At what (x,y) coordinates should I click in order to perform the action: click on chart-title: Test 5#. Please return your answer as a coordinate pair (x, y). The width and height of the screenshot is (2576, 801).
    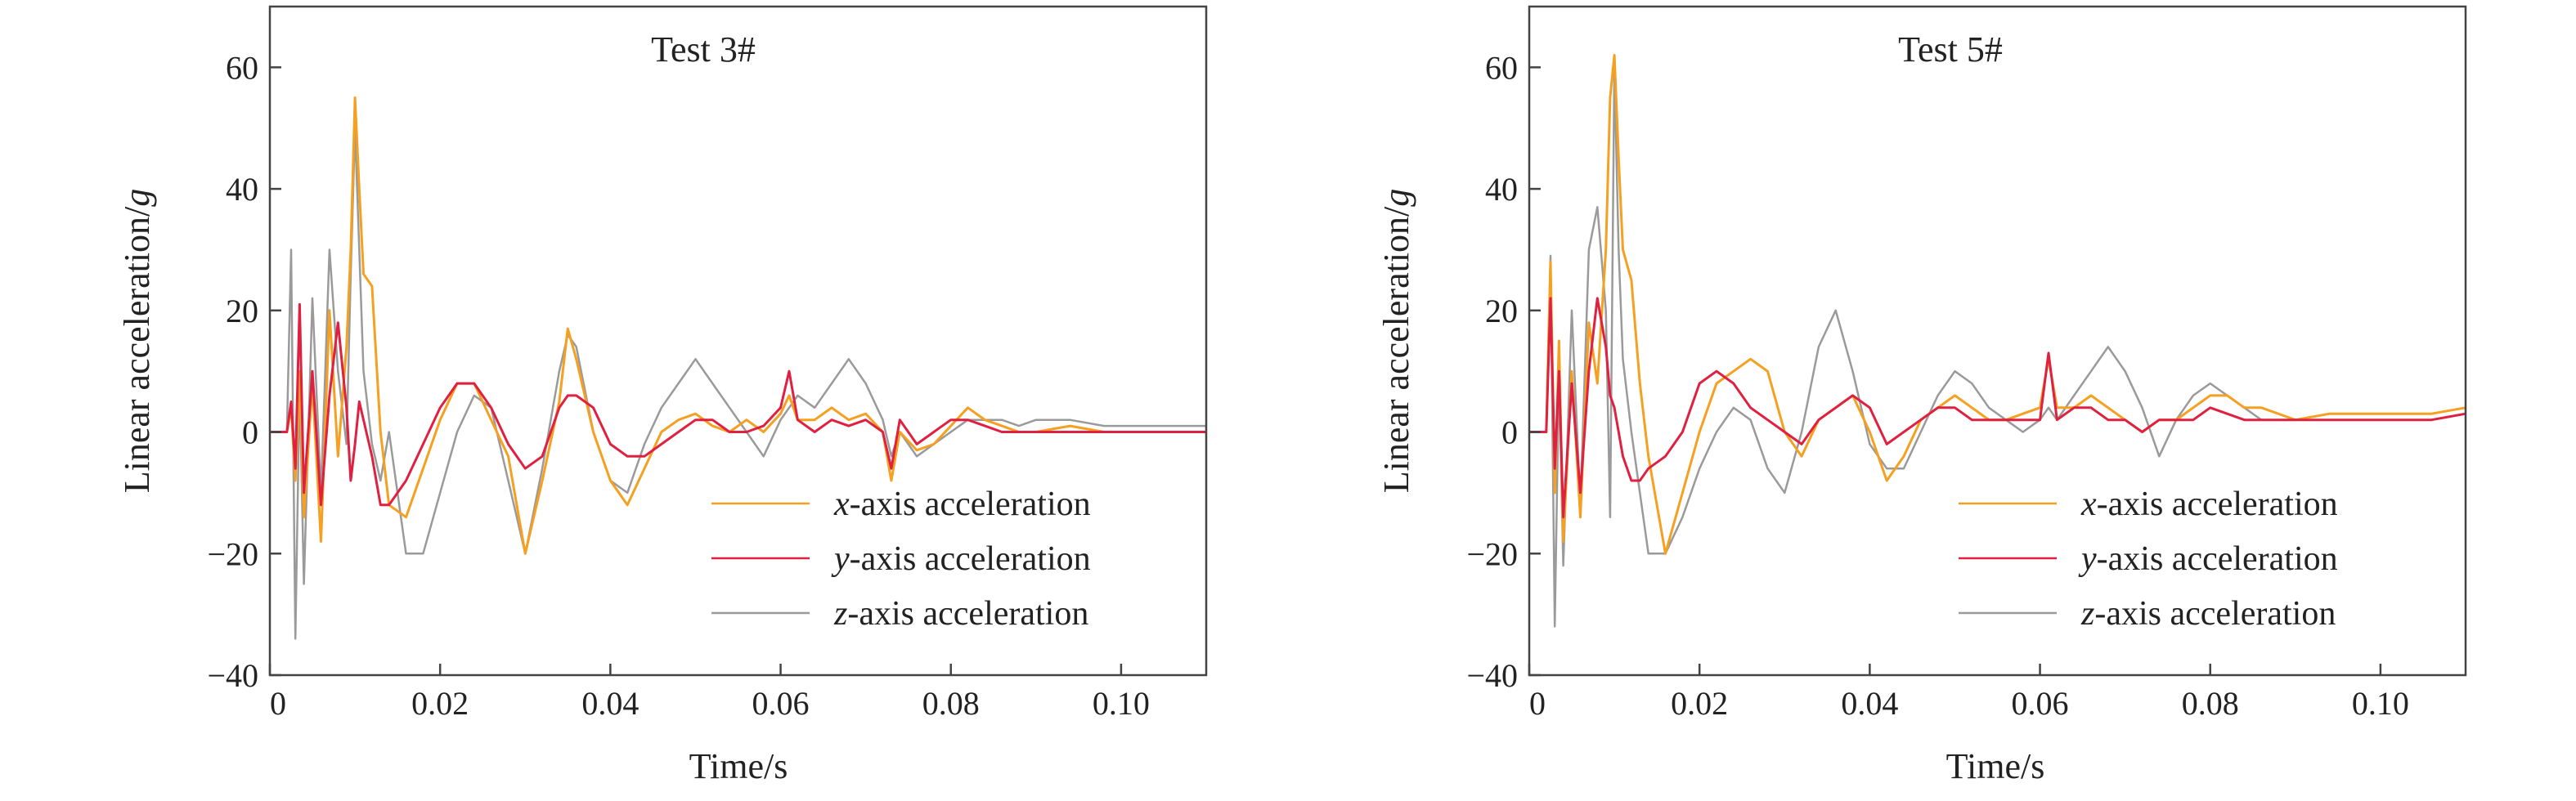
    Looking at the image, I should click on (1950, 49).